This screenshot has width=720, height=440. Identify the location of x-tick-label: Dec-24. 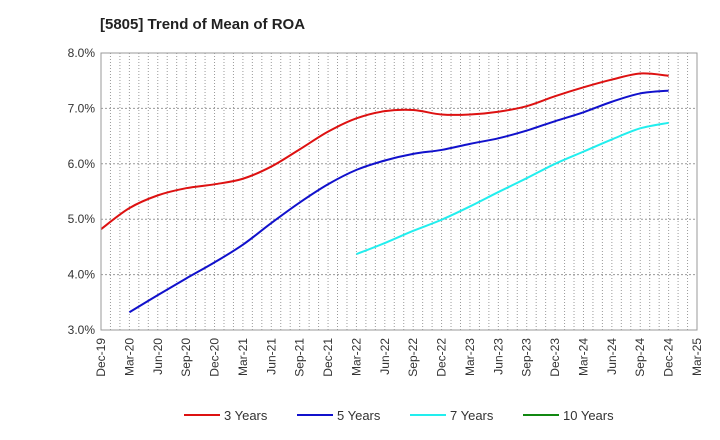
(669, 357).